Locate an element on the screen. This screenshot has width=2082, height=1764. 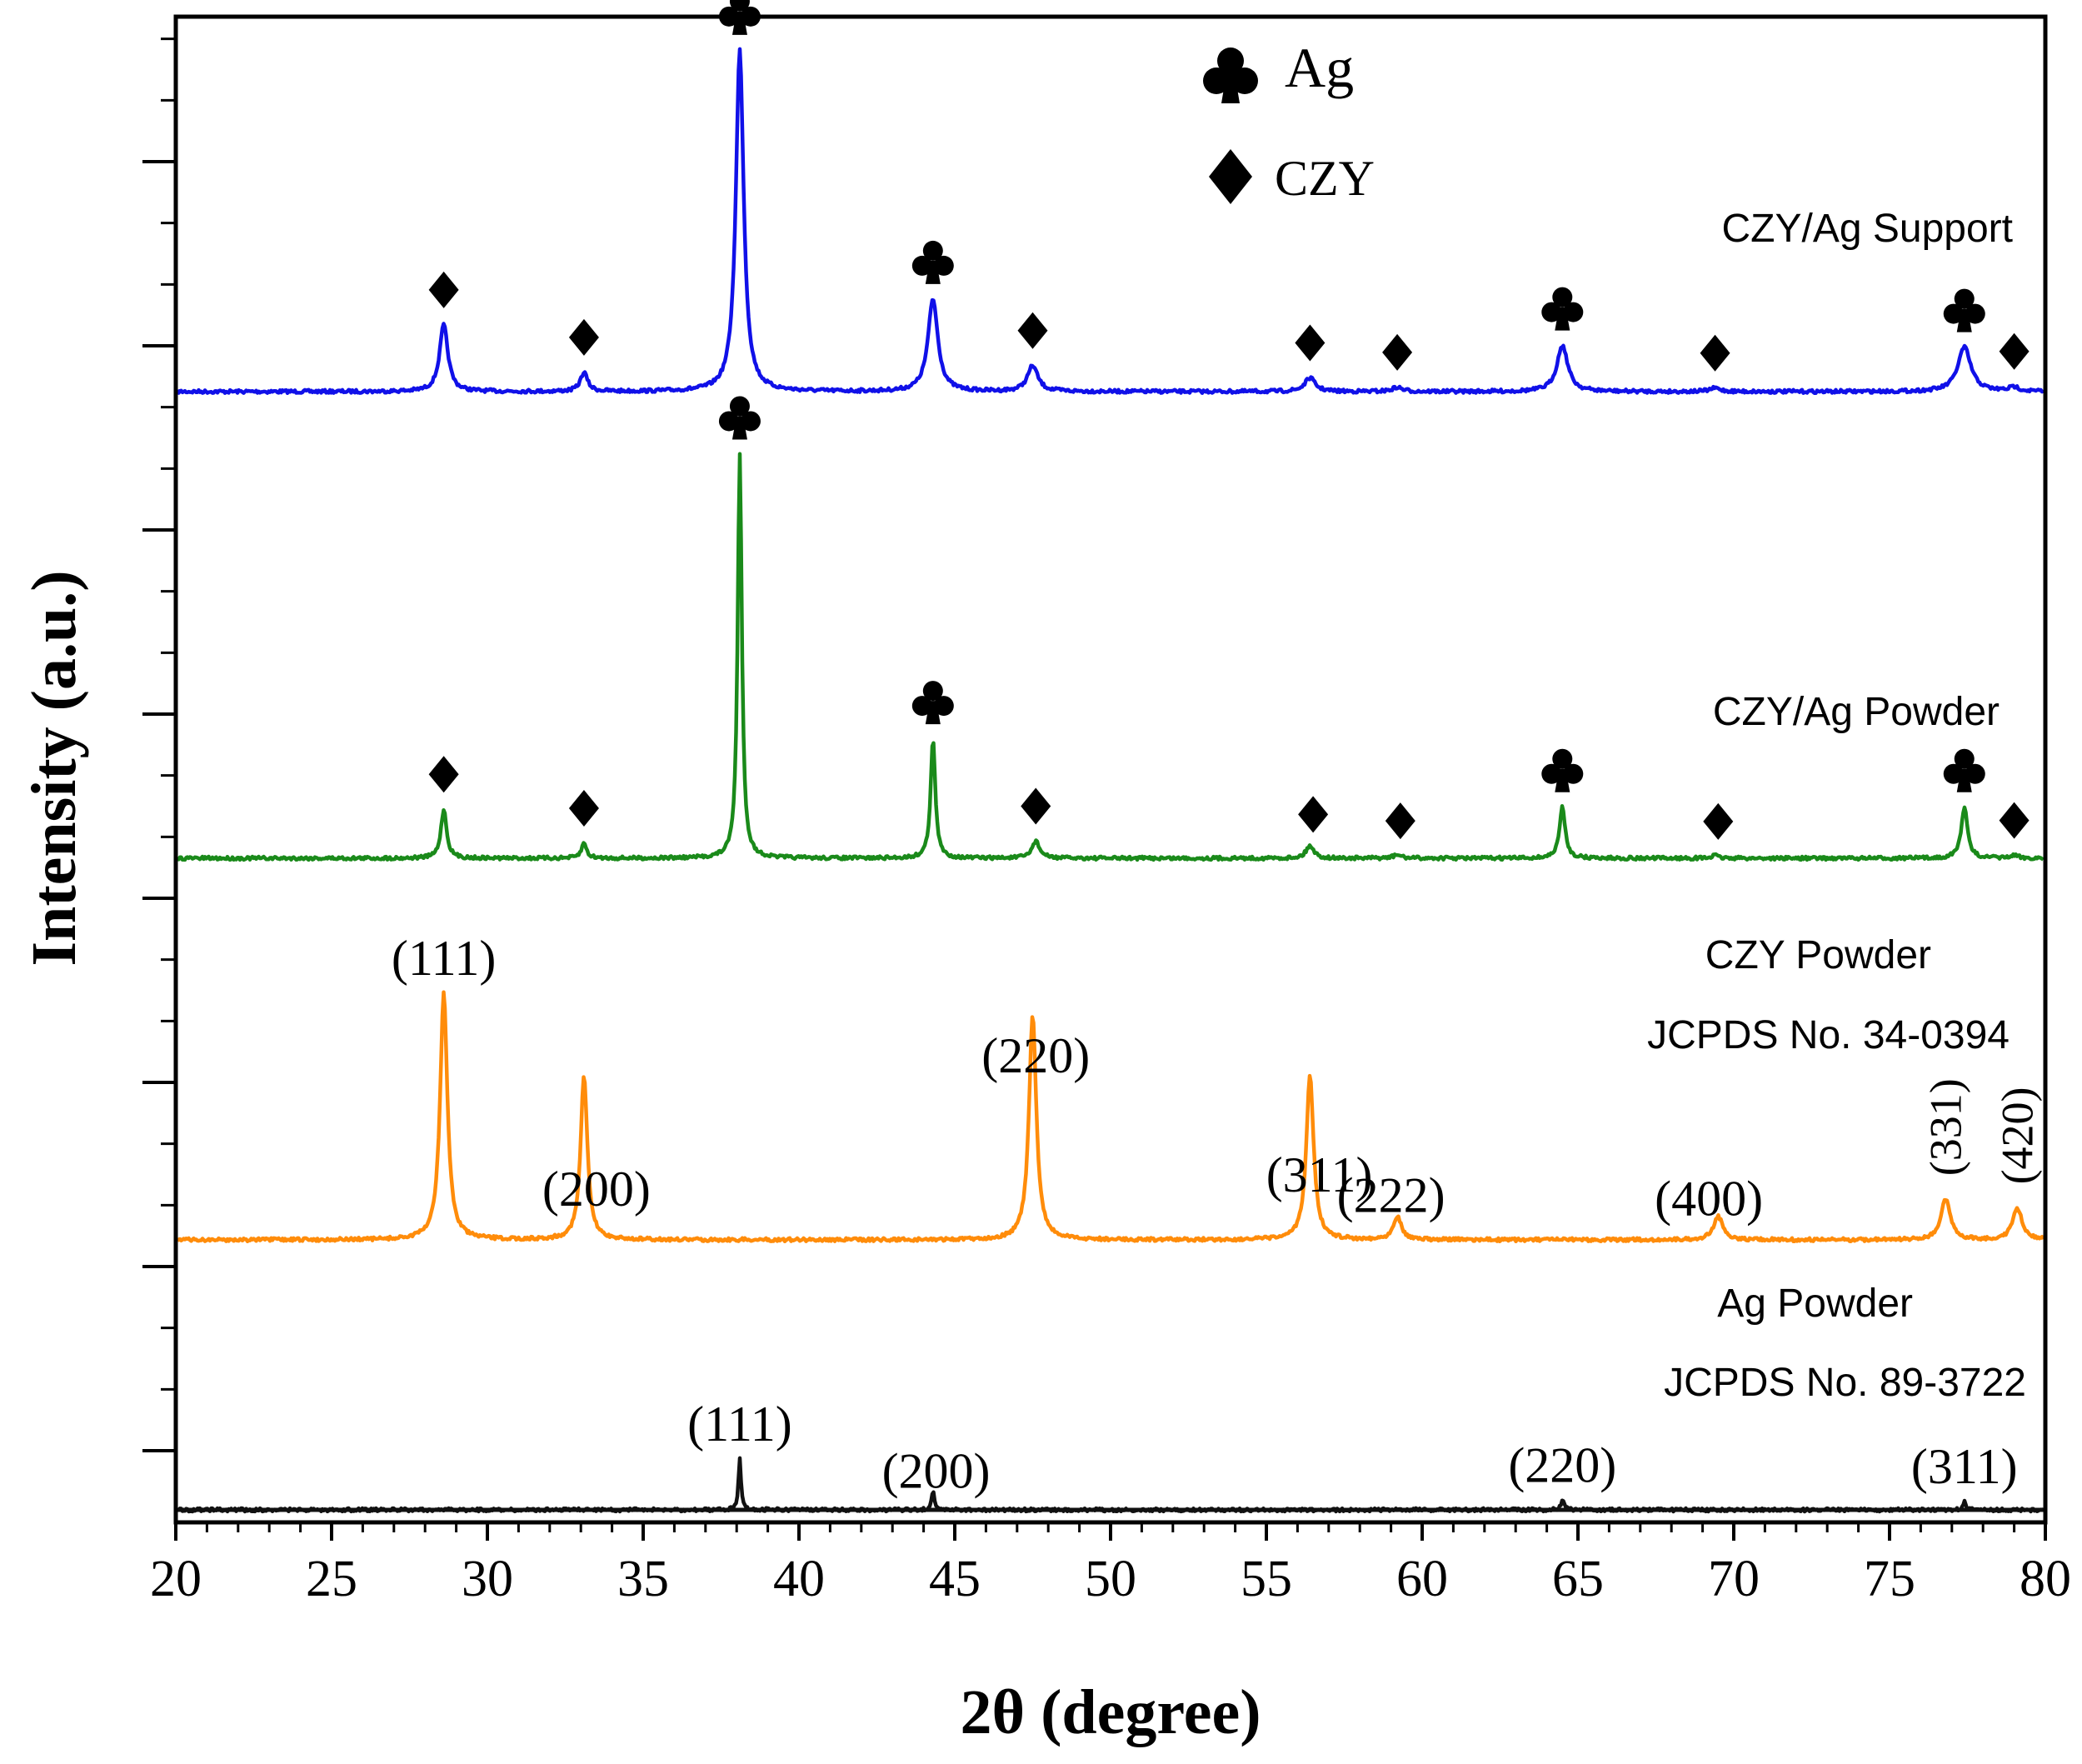
hkl-label-ag-powder-1: (200) is located at coordinates (937, 1470).